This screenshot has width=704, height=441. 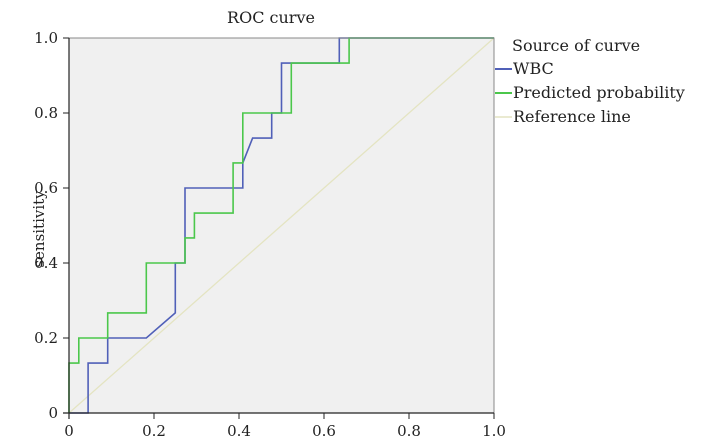 What do you see at coordinates (69, 431) in the screenshot?
I see `x-tick-label: 0` at bounding box center [69, 431].